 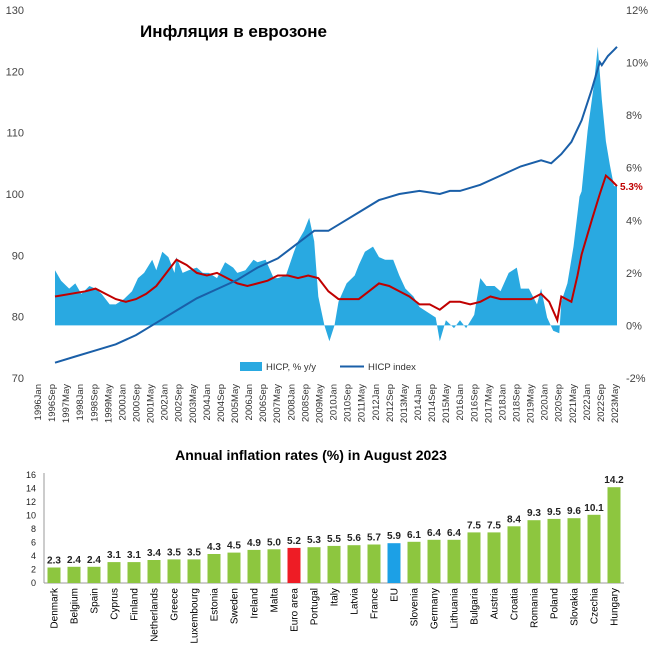 I want to click on y-axis-tick: 4, so click(x=33, y=556).